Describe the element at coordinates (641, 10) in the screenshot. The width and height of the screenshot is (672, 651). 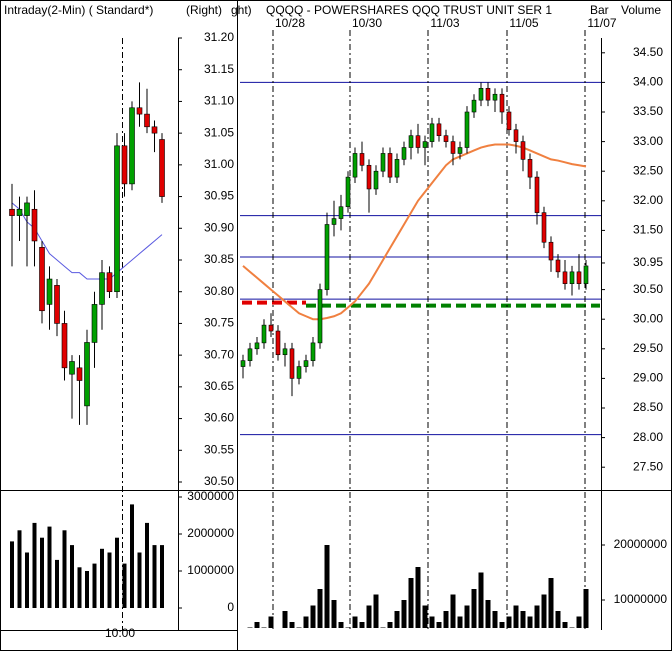
I see `panel-title: Volume` at that location.